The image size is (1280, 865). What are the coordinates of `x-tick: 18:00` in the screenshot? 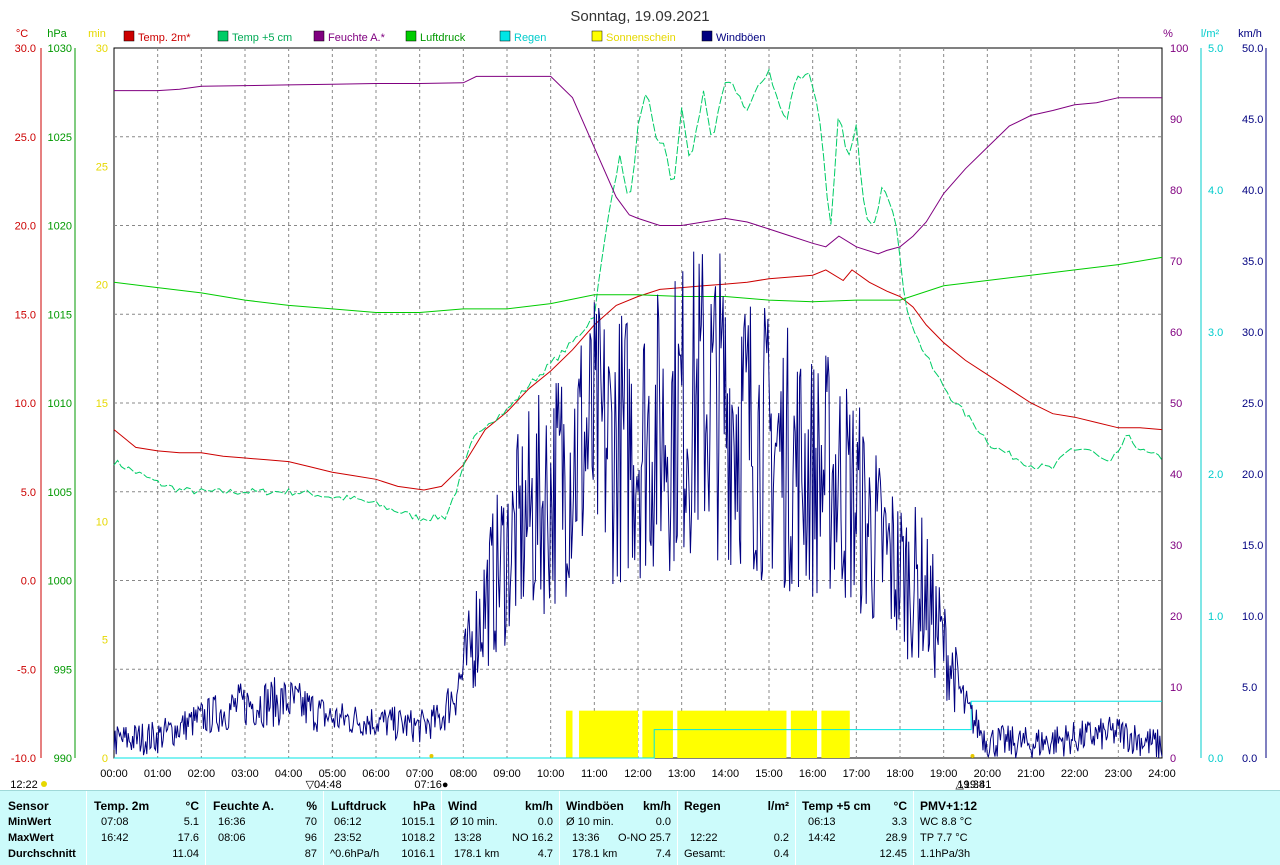 It's located at (900, 774).